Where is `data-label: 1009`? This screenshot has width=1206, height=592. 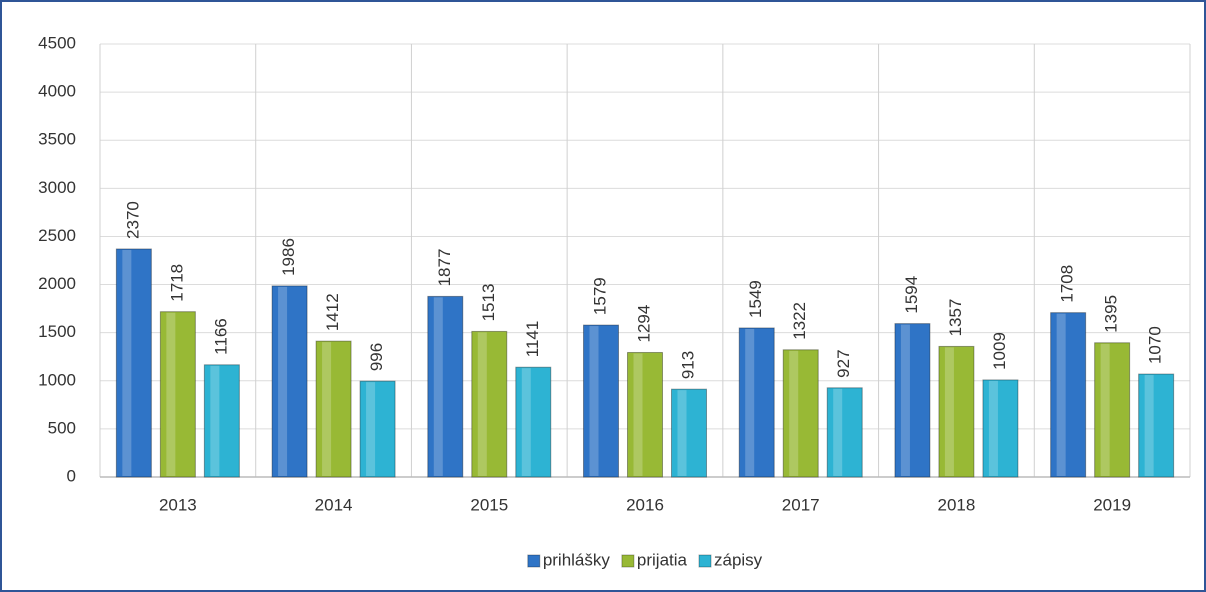
data-label: 1009 is located at coordinates (999, 351).